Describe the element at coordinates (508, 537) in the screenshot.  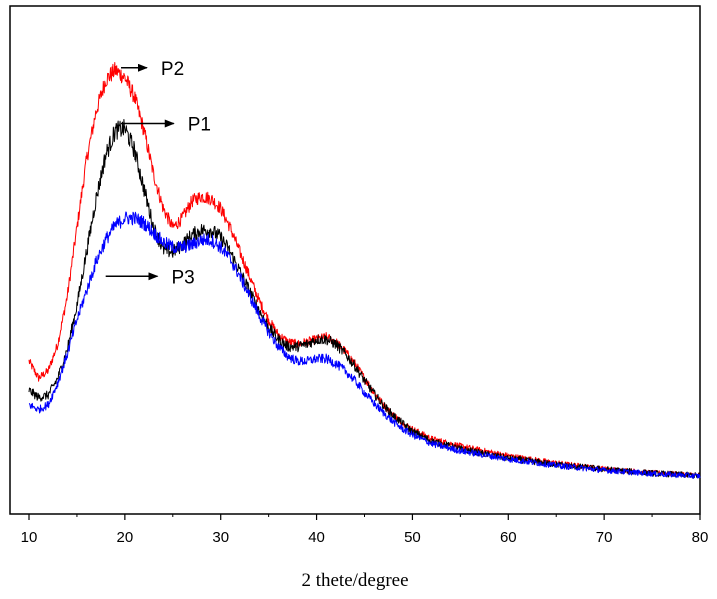
I see `x-tick-label: 60` at that location.